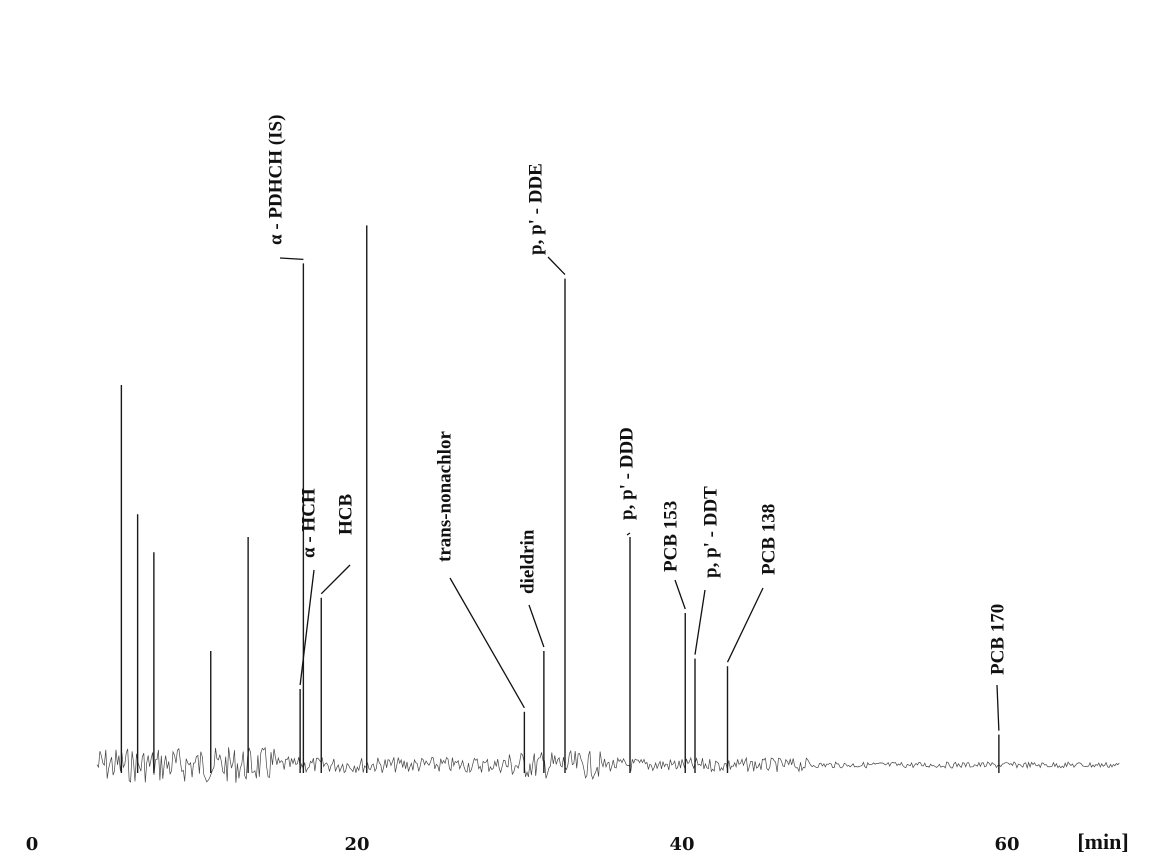 This screenshot has width=1162, height=857. I want to click on leader-α-pdhch-is, so click(291, 259).